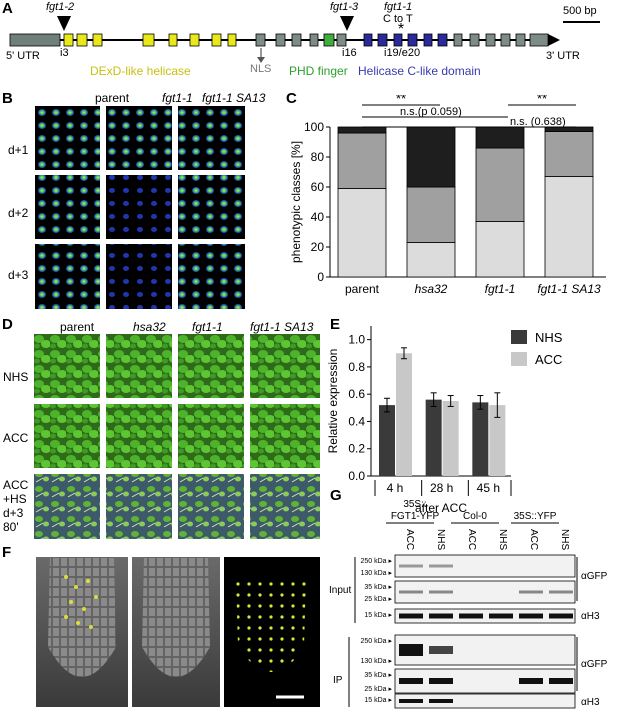 The width and height of the screenshot is (617, 712). I want to click on d-col-parent: parent, so click(77, 327).